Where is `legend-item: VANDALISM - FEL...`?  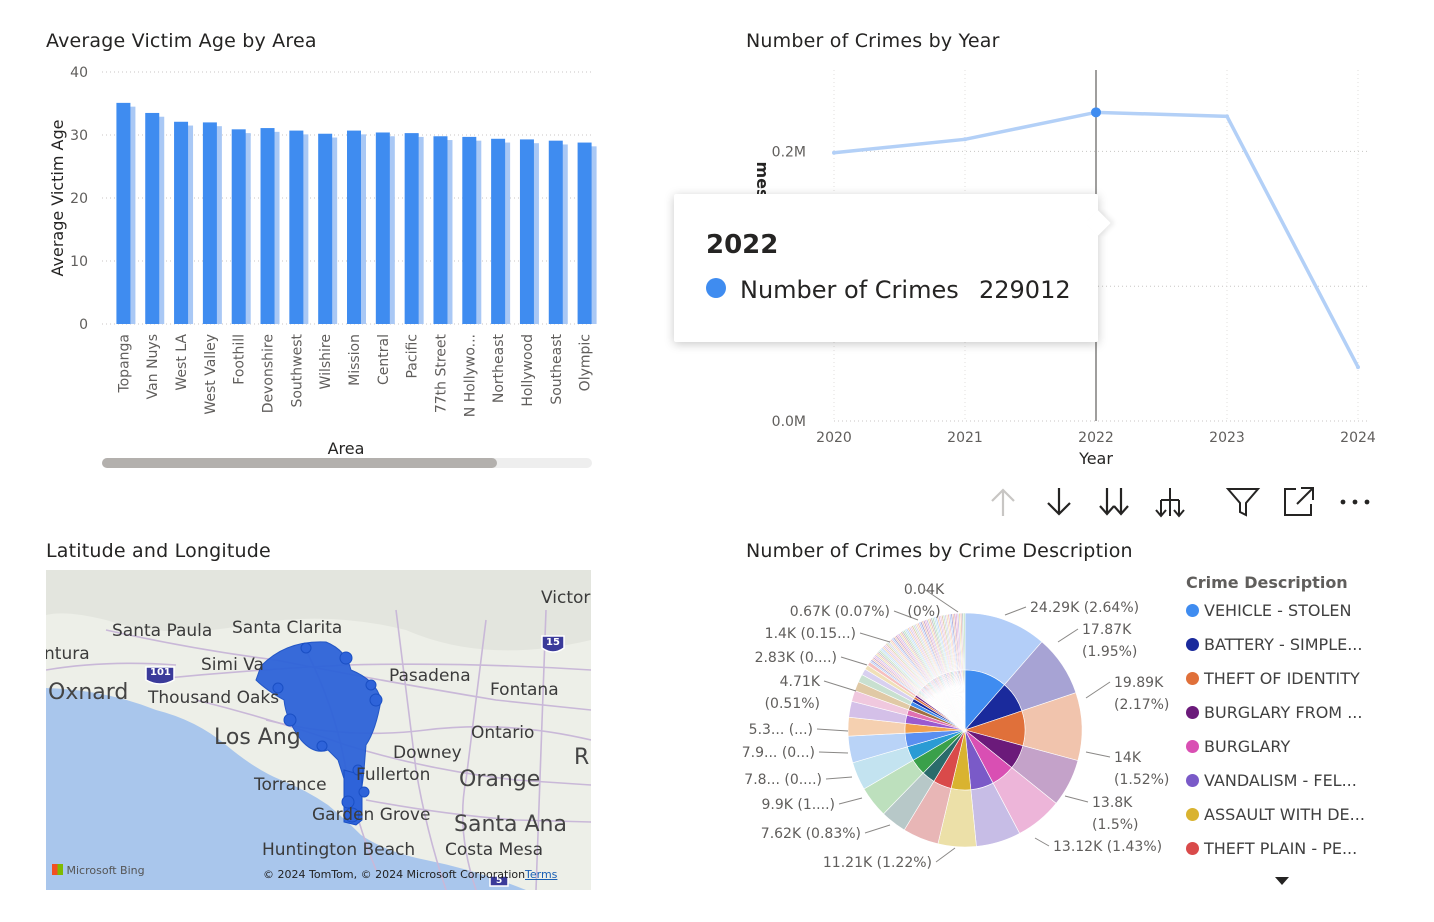
legend-item: VANDALISM - FEL... is located at coordinates (1271, 780).